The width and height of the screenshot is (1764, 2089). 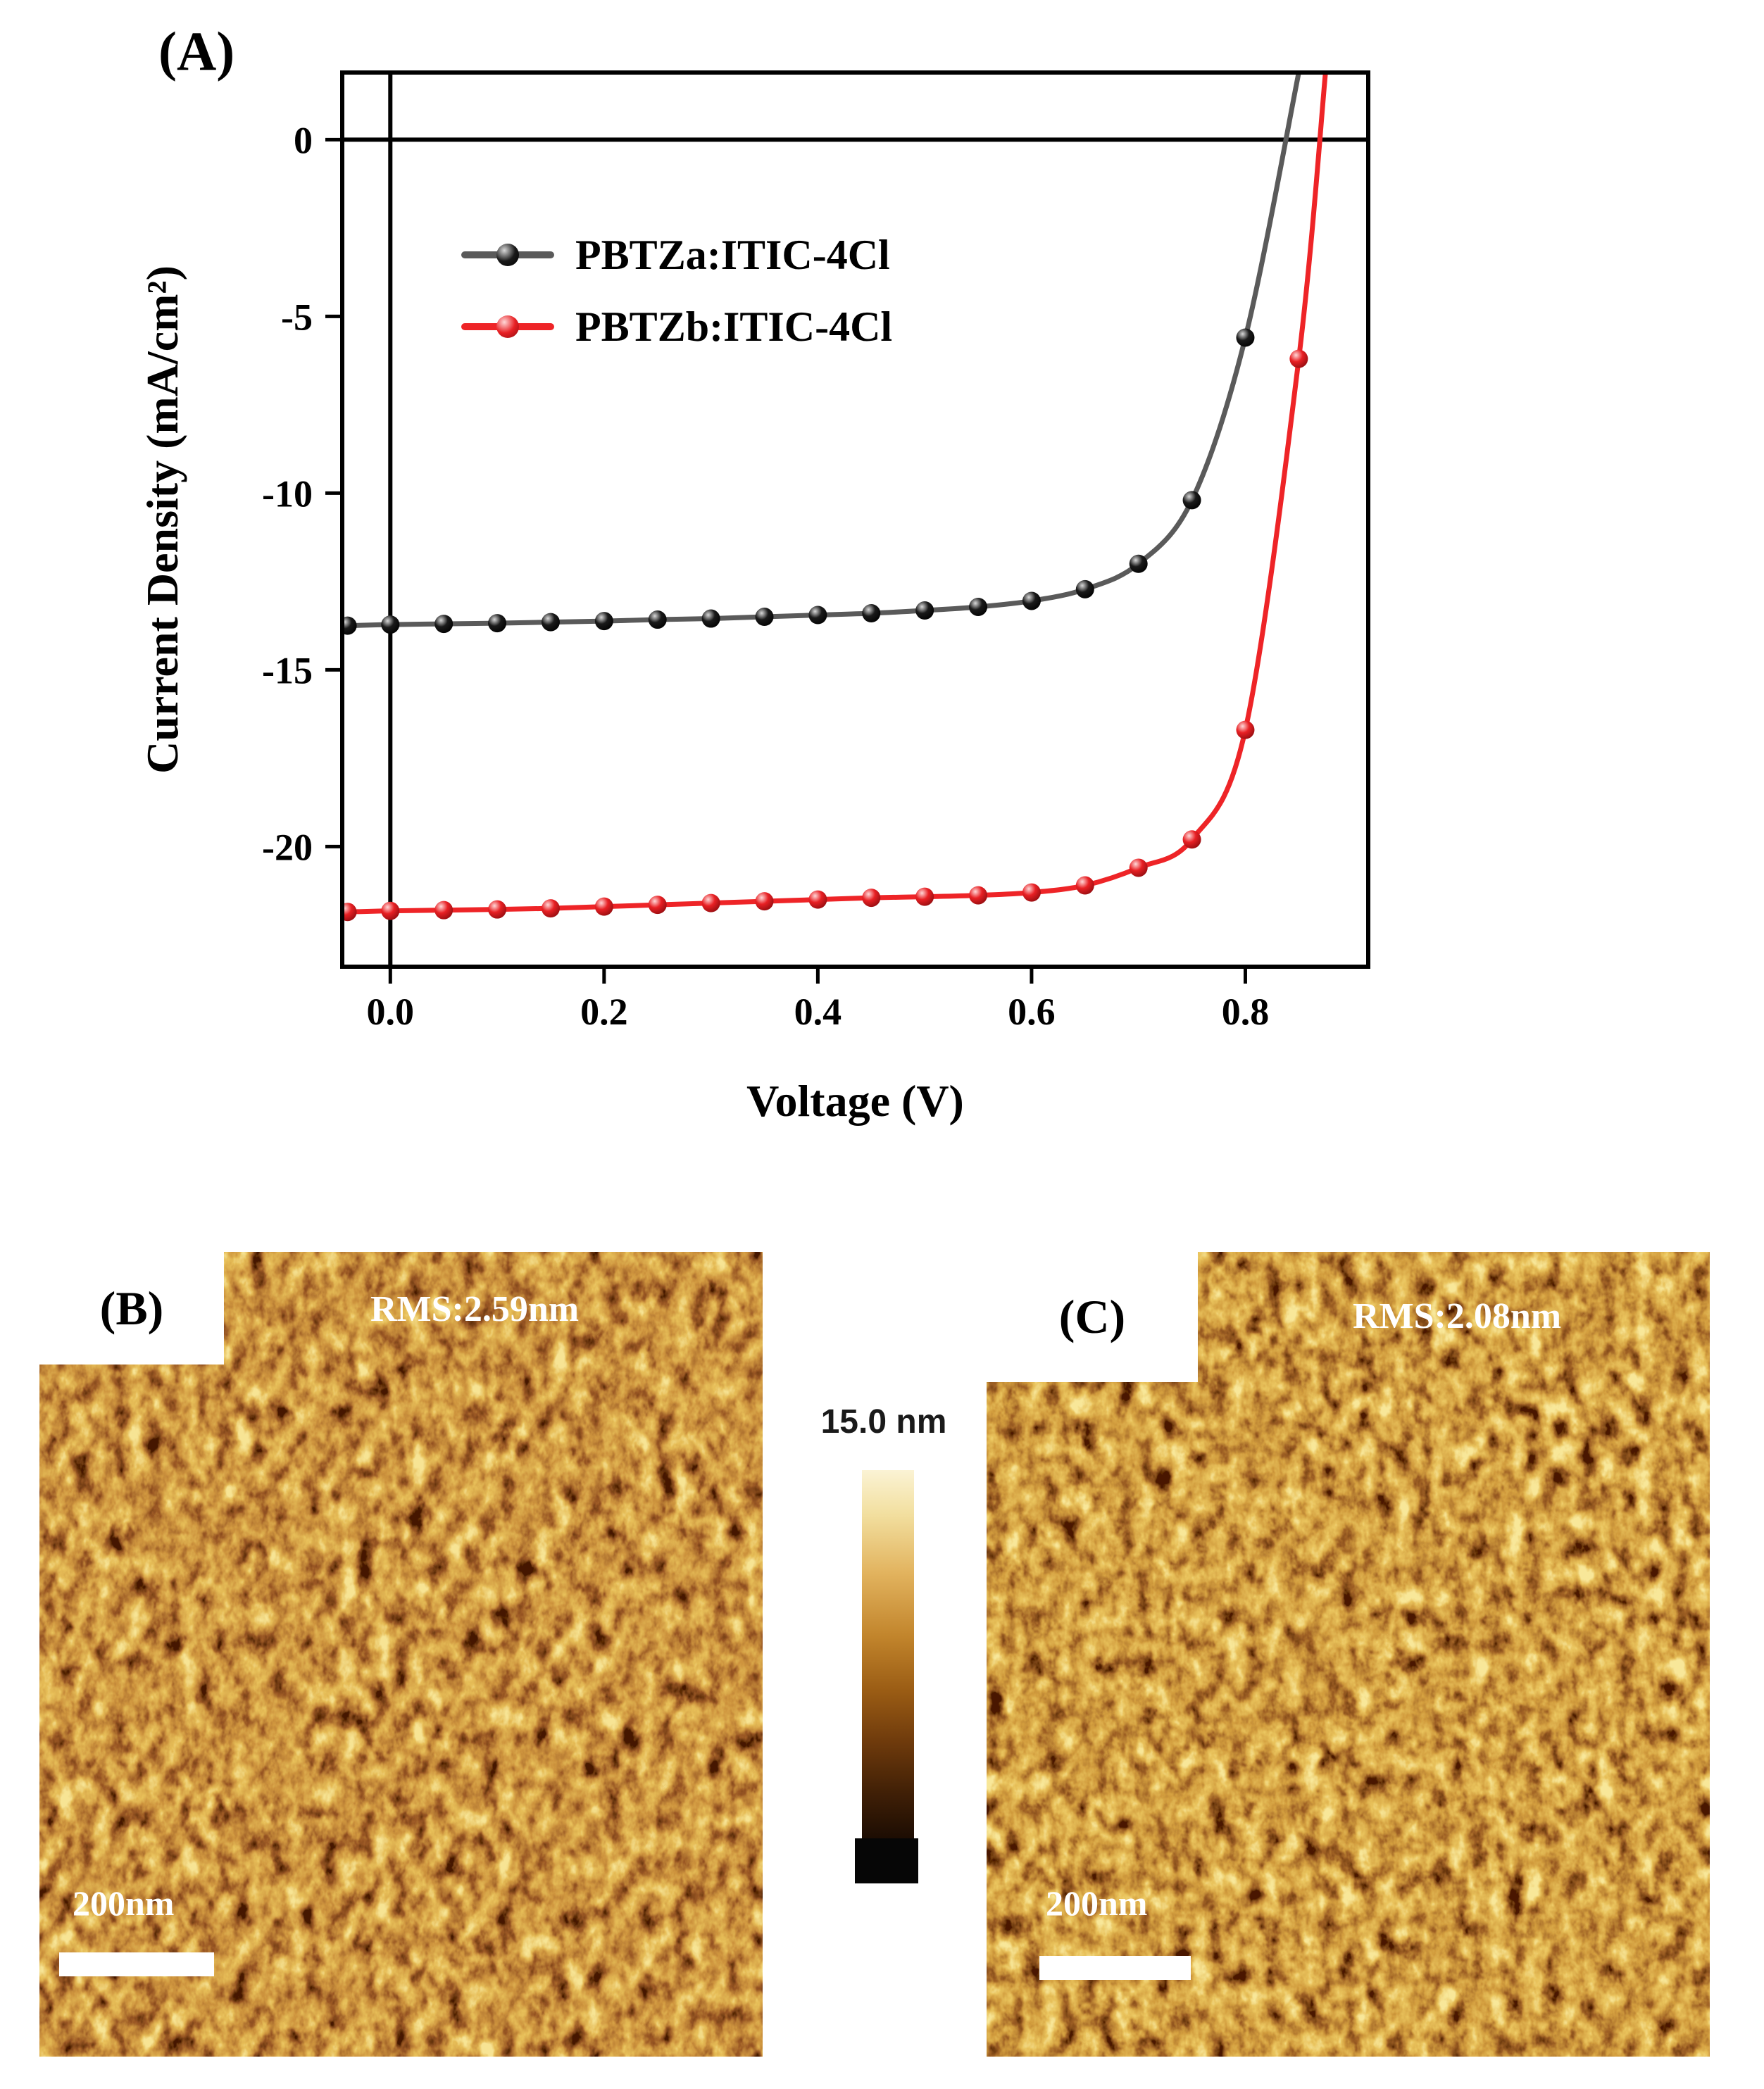 What do you see at coordinates (391, 1012) in the screenshot?
I see `x-tick-label: 0.0` at bounding box center [391, 1012].